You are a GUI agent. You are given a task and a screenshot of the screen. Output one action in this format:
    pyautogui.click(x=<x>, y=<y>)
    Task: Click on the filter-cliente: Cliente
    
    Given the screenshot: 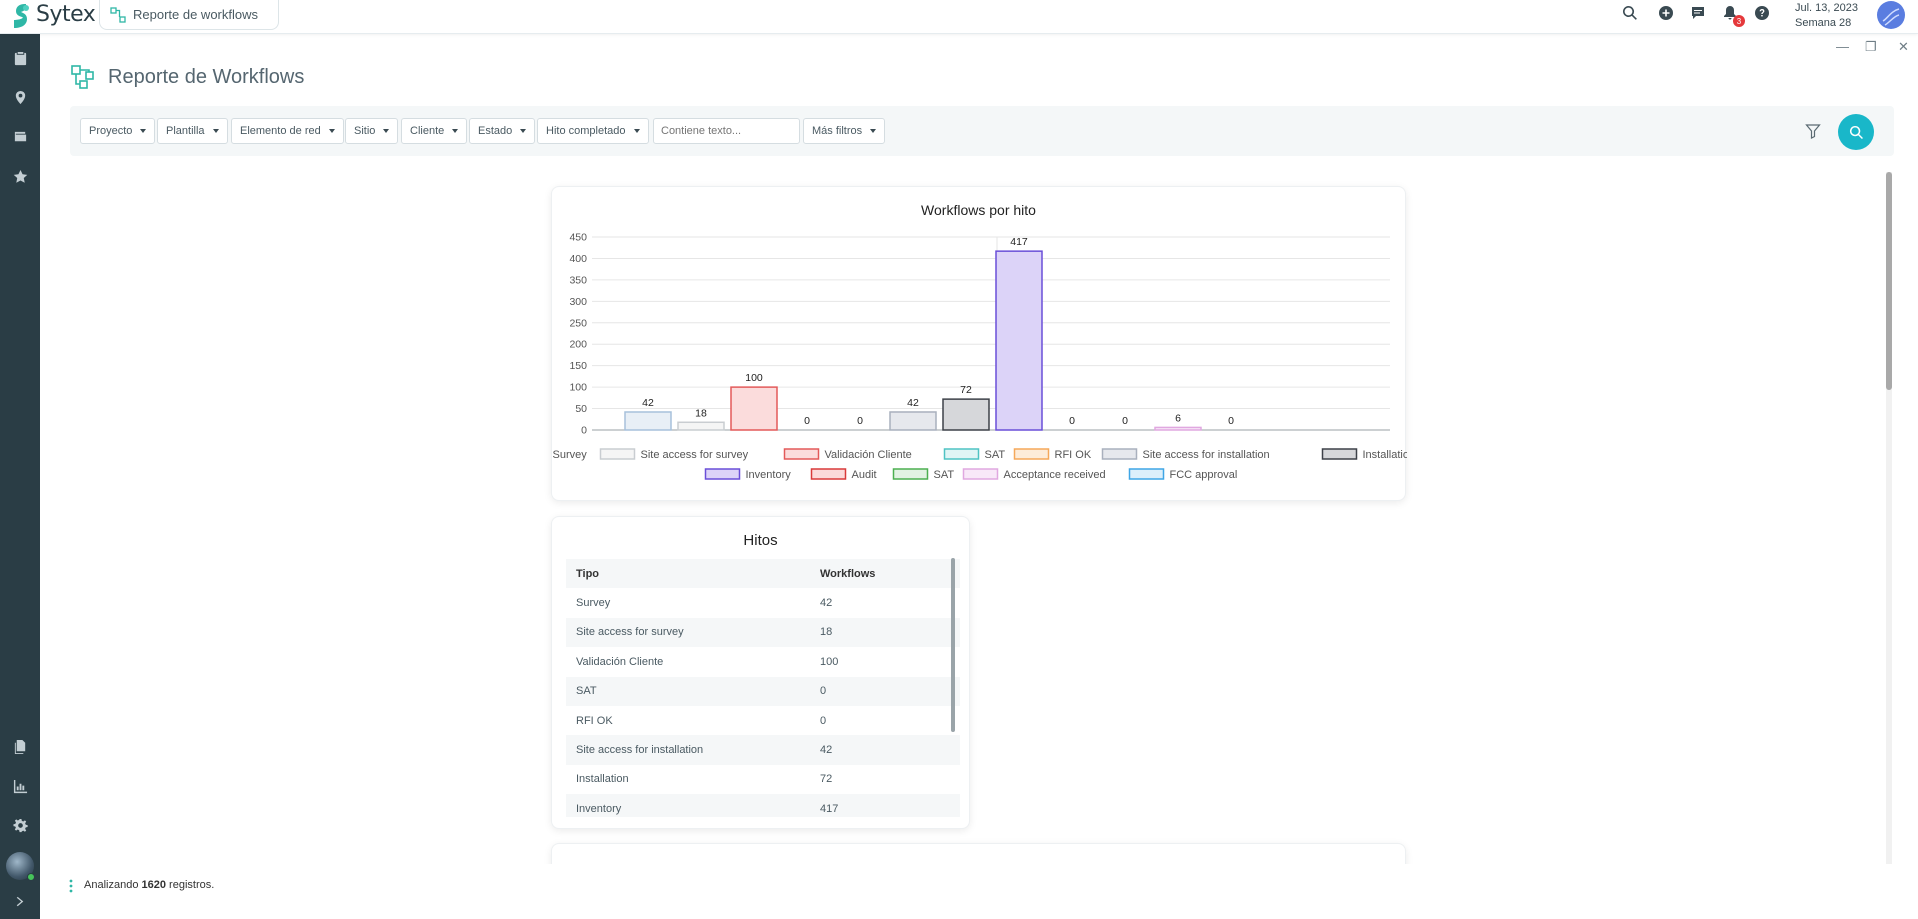 What is the action you would take?
    pyautogui.click(x=434, y=131)
    